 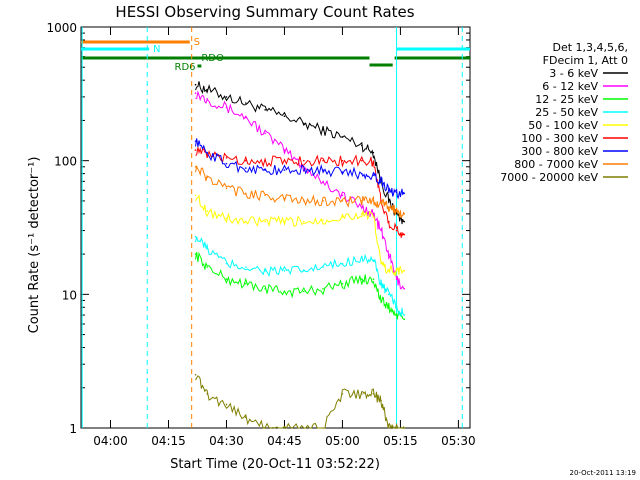 What do you see at coordinates (212, 58) in the screenshot?
I see `flag-label: RDO` at bounding box center [212, 58].